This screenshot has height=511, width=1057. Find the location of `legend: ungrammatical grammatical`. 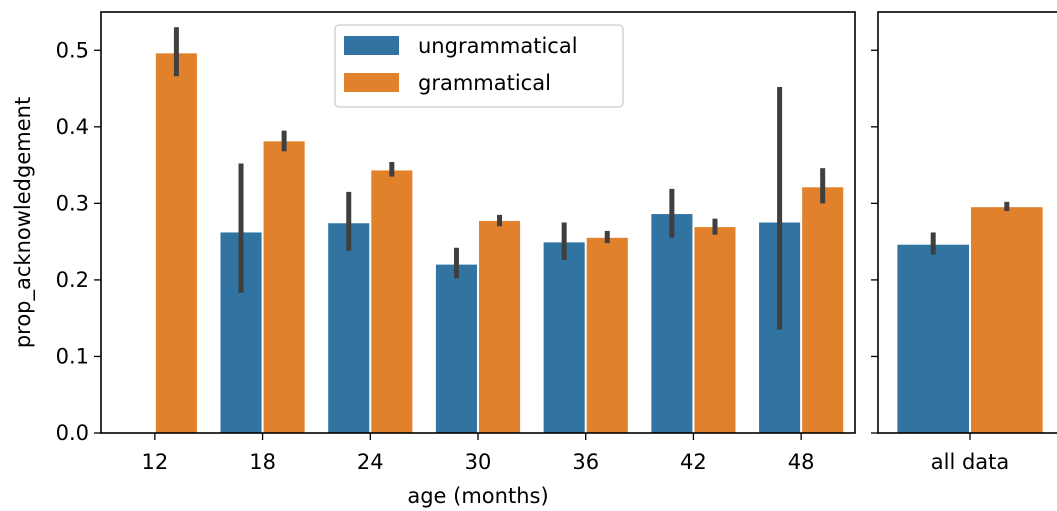

legend: ungrammatical grammatical is located at coordinates (479, 66).